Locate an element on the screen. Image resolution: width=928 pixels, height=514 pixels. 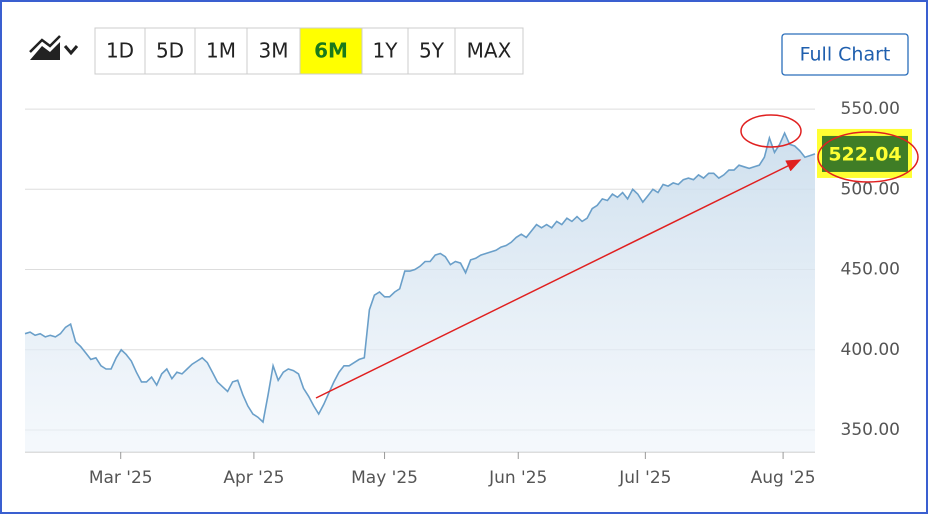
x-tick-label: Apr '25 is located at coordinates (253, 478).